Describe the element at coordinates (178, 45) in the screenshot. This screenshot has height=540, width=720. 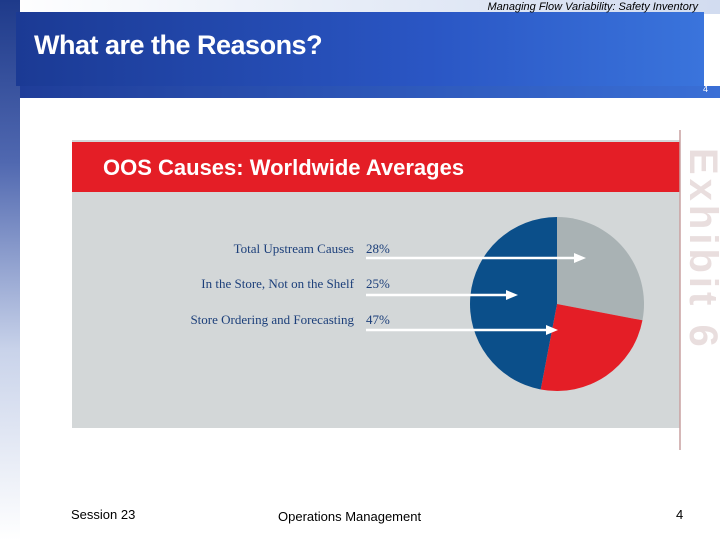
I see `slide-title: What are the Reasons?` at that location.